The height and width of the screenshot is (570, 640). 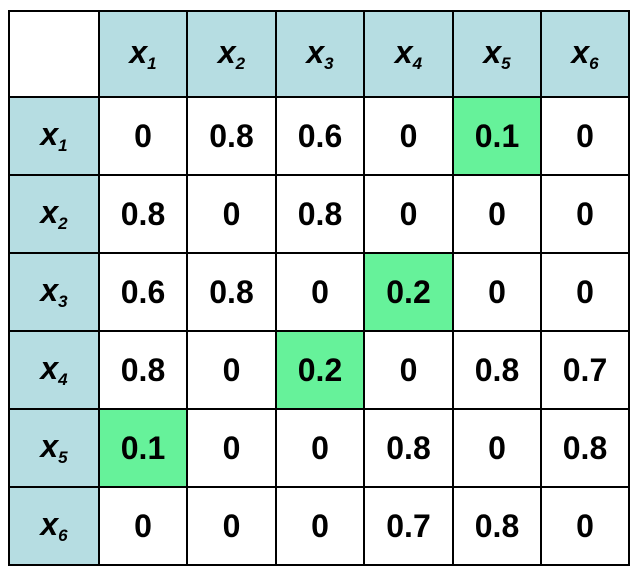 What do you see at coordinates (54, 448) in the screenshot?
I see `row-header-x5: x5` at bounding box center [54, 448].